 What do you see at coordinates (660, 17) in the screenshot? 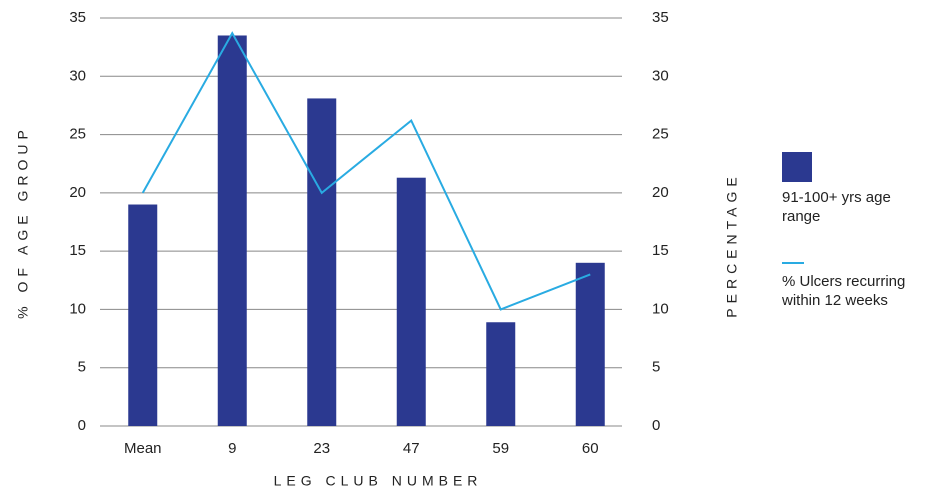
I see `y2-tick-label: 35` at bounding box center [660, 17].